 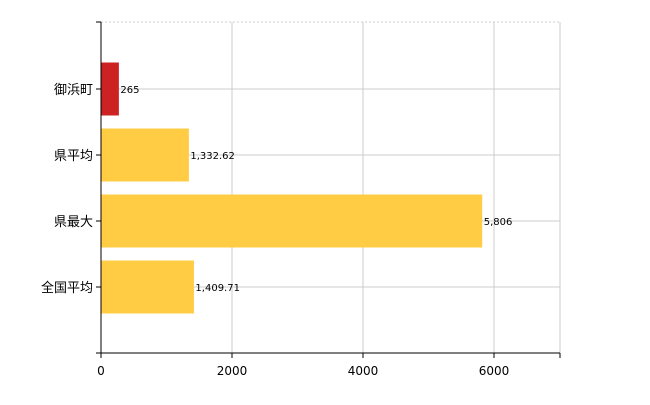 I want to click on data-label: 265, so click(x=129, y=90).